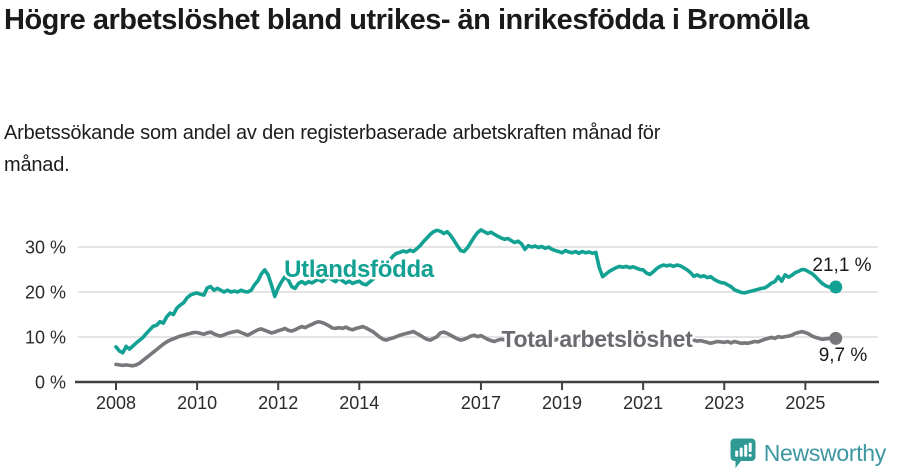 The image size is (900, 474). What do you see at coordinates (45, 292) in the screenshot?
I see `y-tick-label: 20 %` at bounding box center [45, 292].